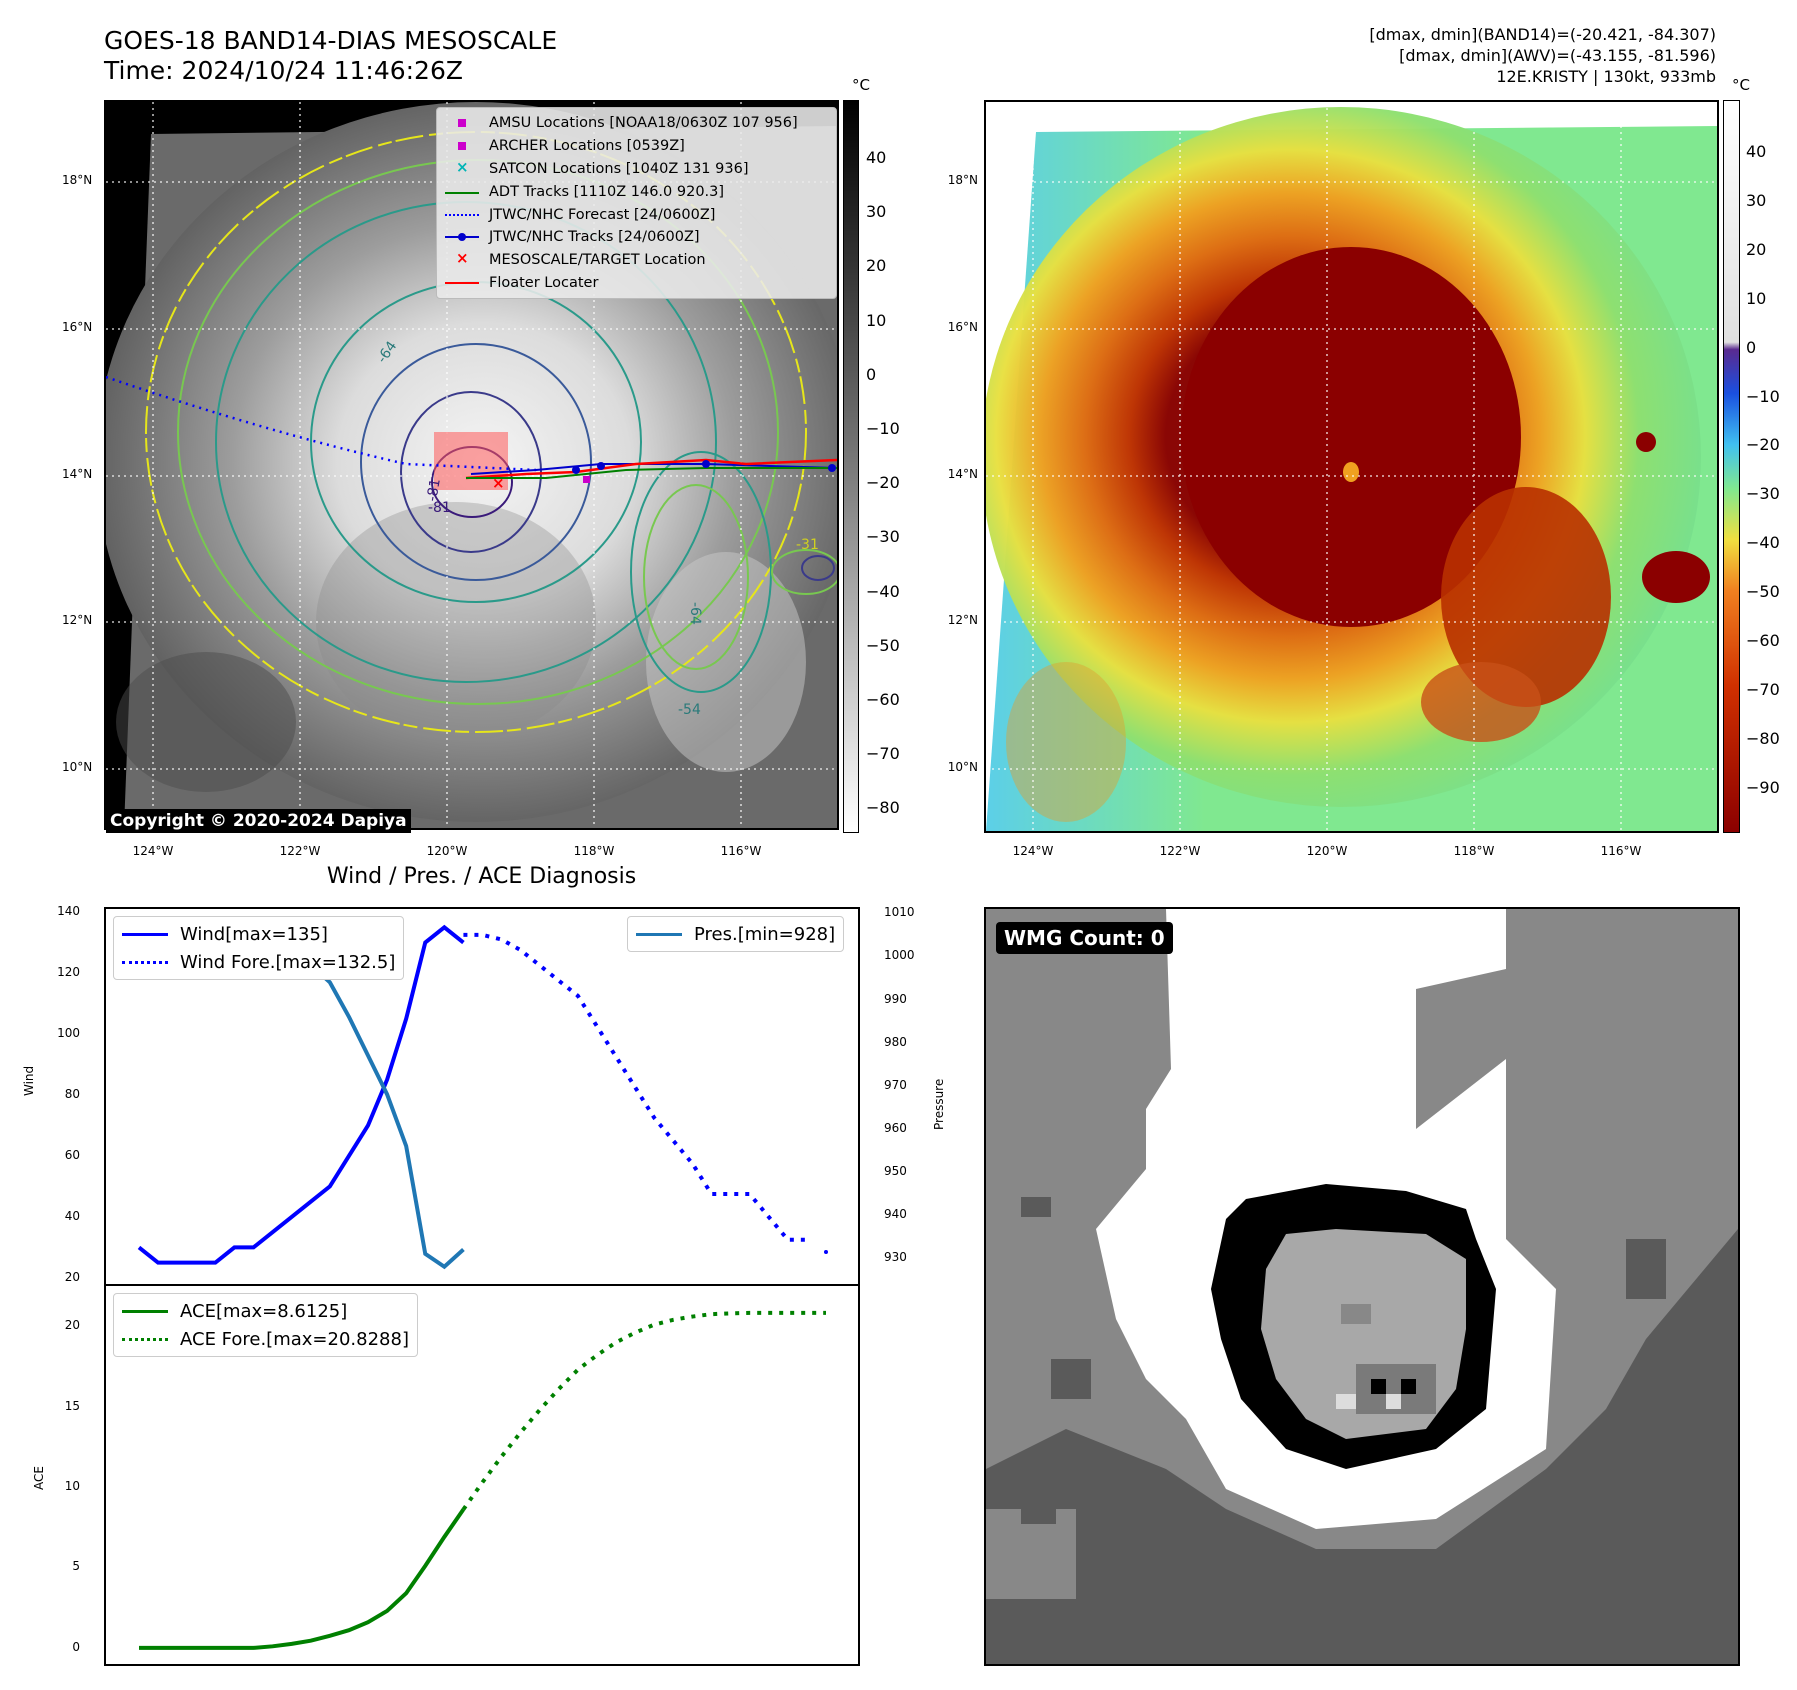 The image size is (1797, 1690). What do you see at coordinates (462, 237) in the screenshot?
I see `jtwc-line-icon` at bounding box center [462, 237].